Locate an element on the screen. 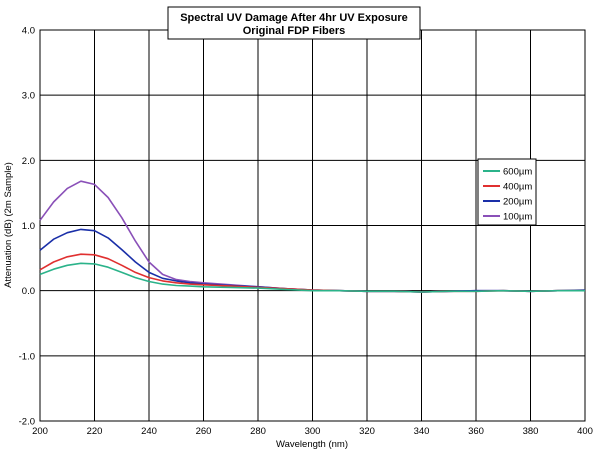 Image resolution: width=599 pixels, height=455 pixels. y-tick-label: 2.0 is located at coordinates (28, 161).